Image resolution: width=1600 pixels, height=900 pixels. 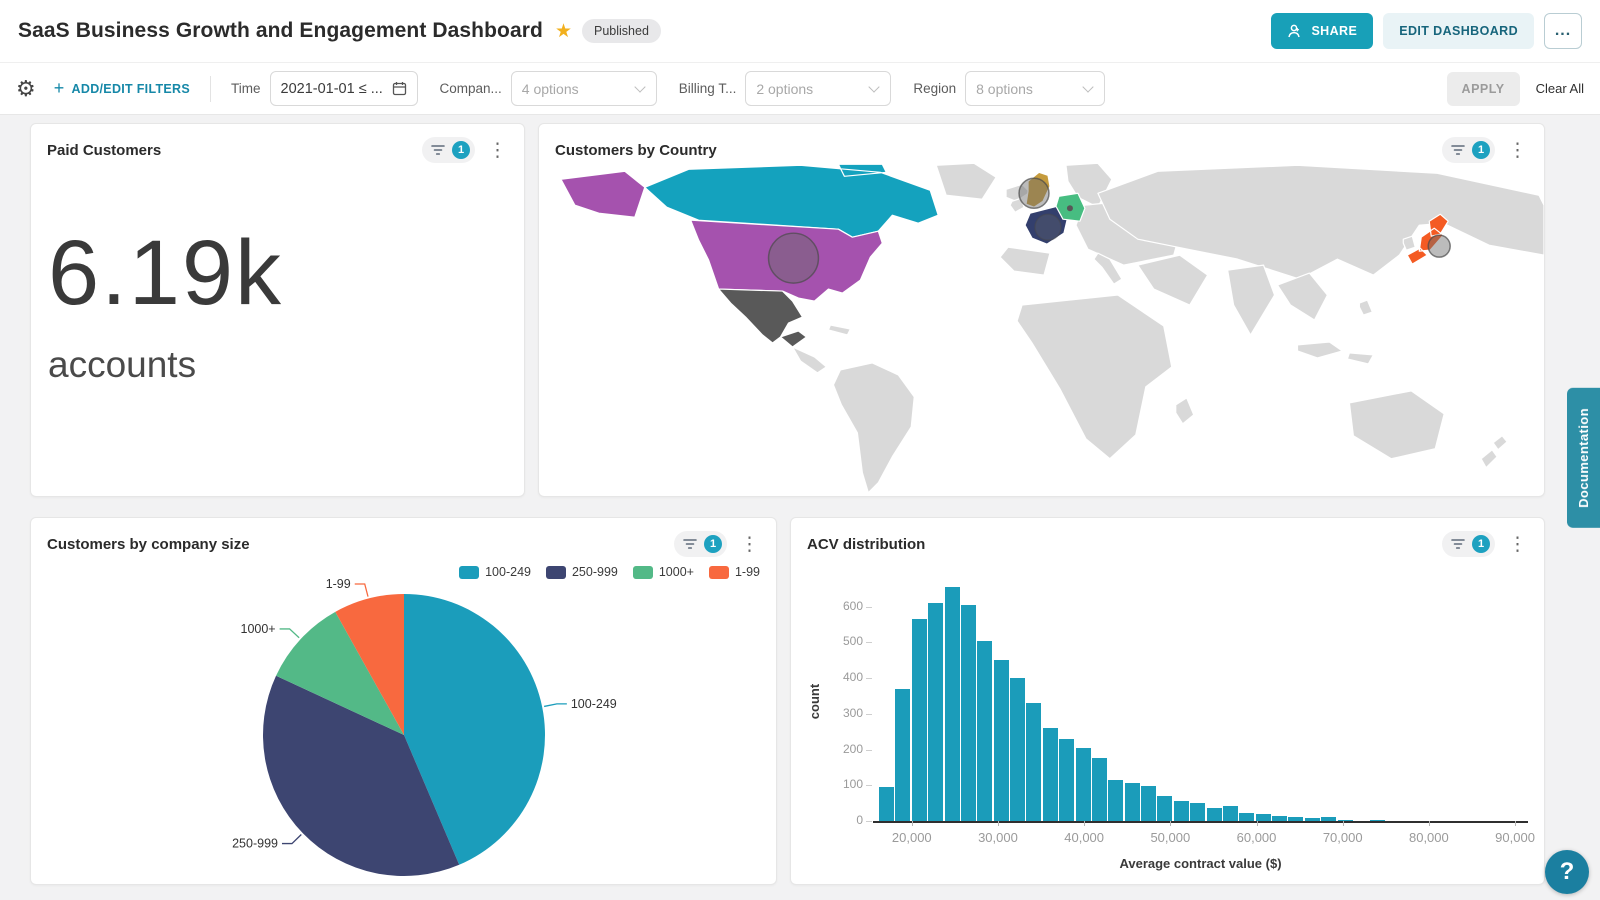 I want to click on legend-label: 250-999, so click(x=594, y=572).